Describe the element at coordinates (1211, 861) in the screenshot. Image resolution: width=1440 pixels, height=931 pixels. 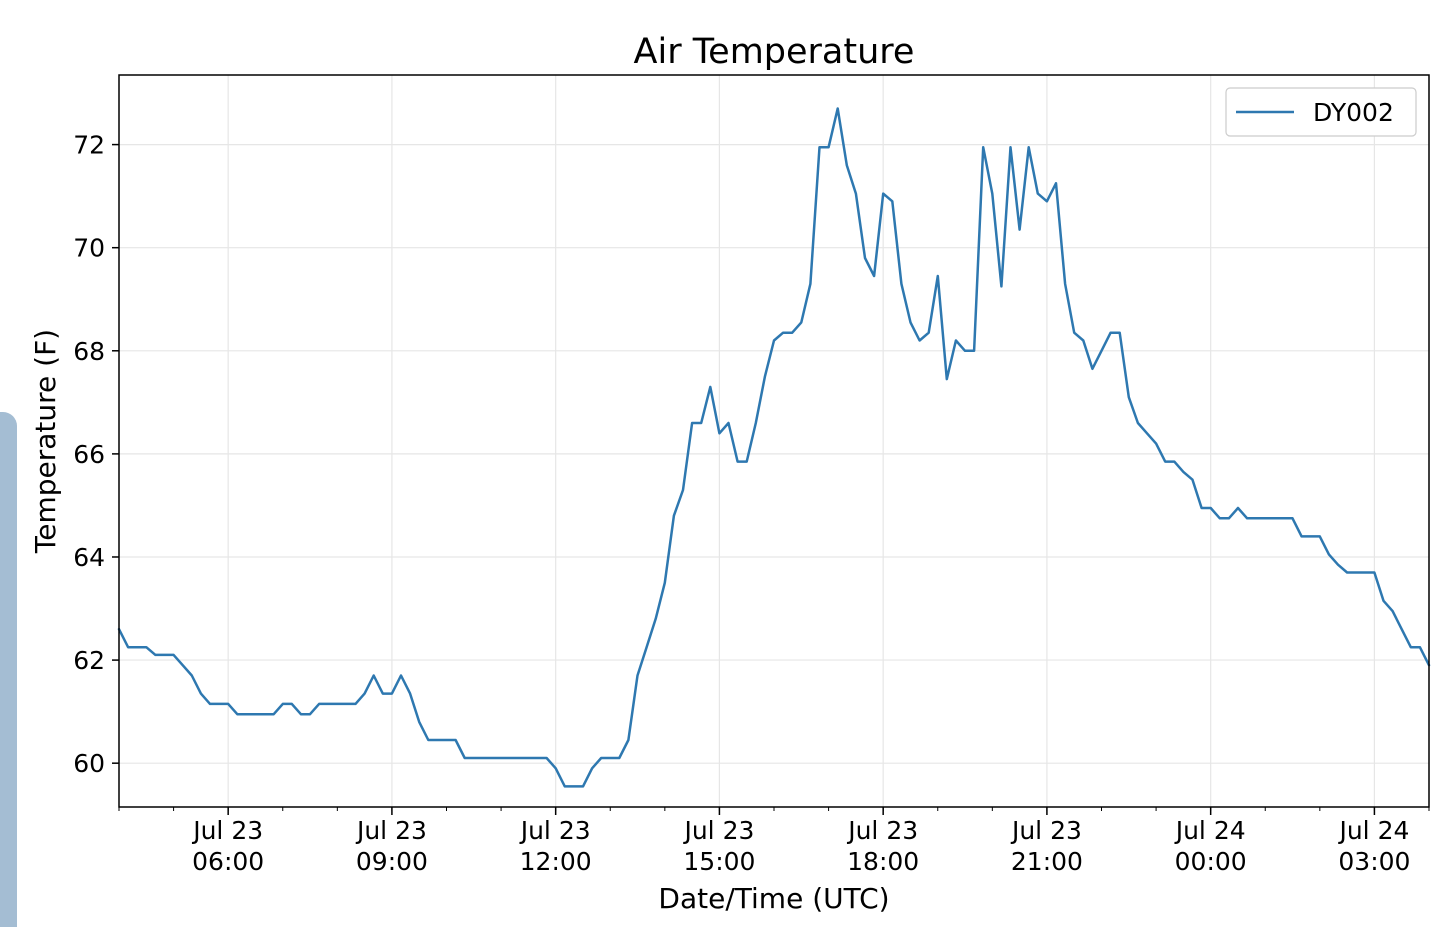
I see `x-tick-label-time: 00:00` at that location.